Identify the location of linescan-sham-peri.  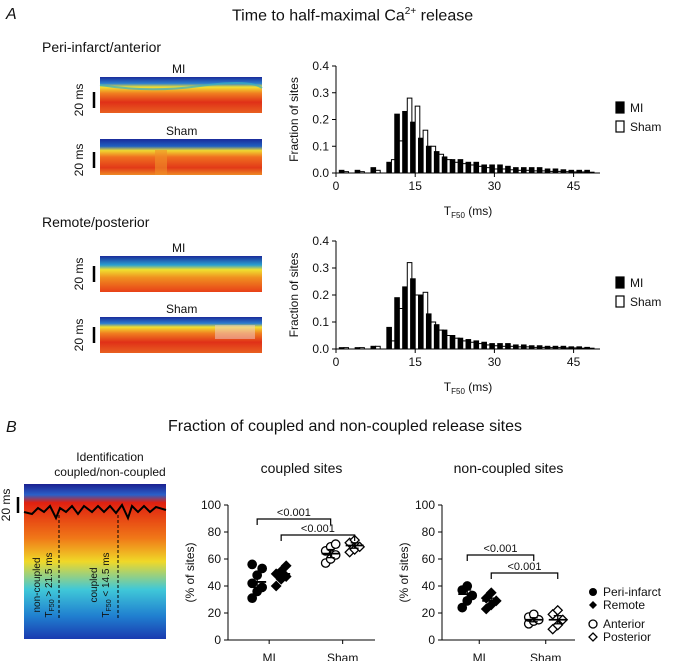
(181, 157).